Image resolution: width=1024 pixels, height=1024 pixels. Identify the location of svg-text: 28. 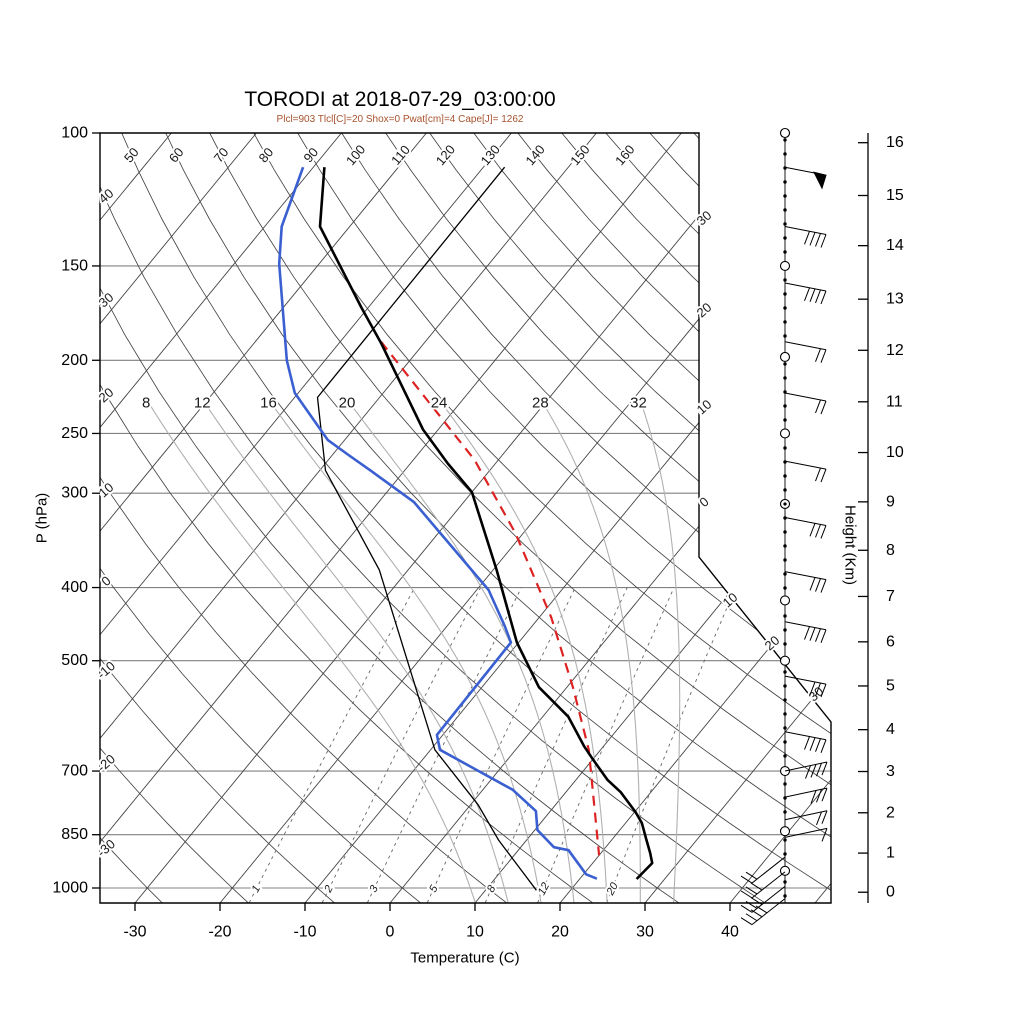
(540, 402).